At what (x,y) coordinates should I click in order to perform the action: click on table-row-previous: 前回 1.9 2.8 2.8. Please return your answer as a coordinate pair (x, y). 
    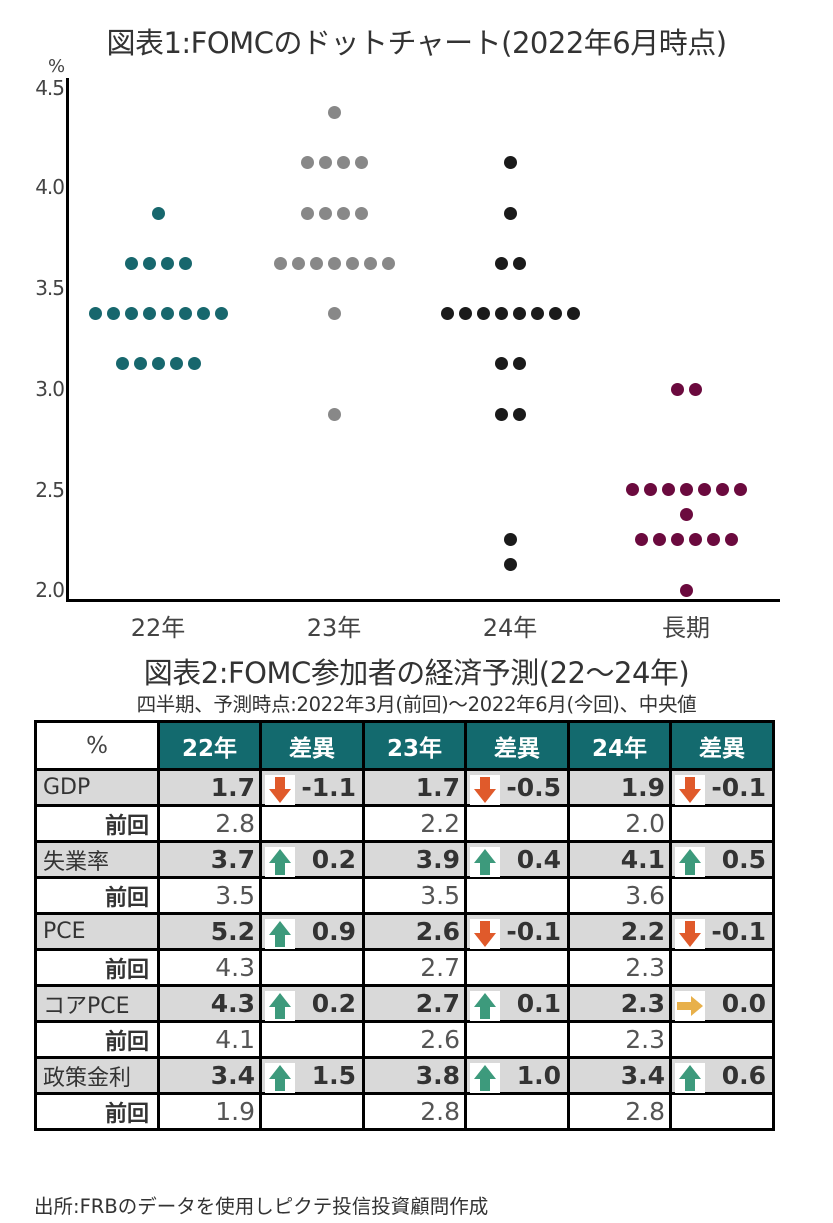
    Looking at the image, I should click on (404, 1111).